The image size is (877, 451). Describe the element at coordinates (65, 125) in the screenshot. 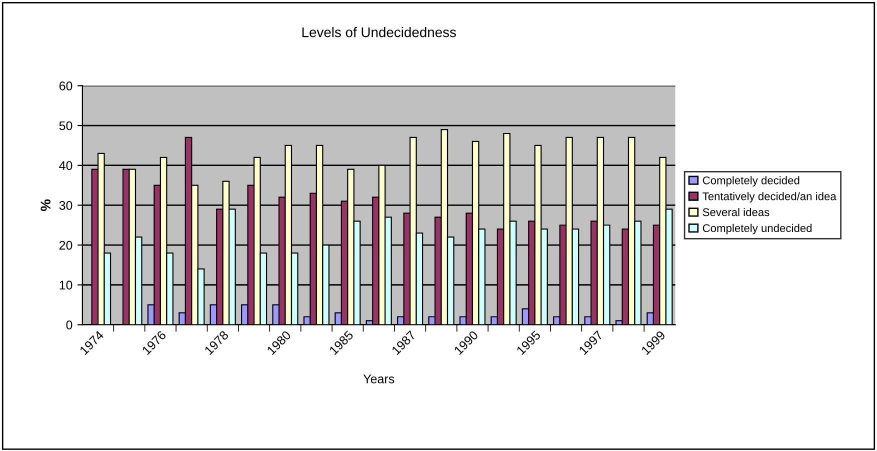

I see `y-tick-label: 50` at that location.